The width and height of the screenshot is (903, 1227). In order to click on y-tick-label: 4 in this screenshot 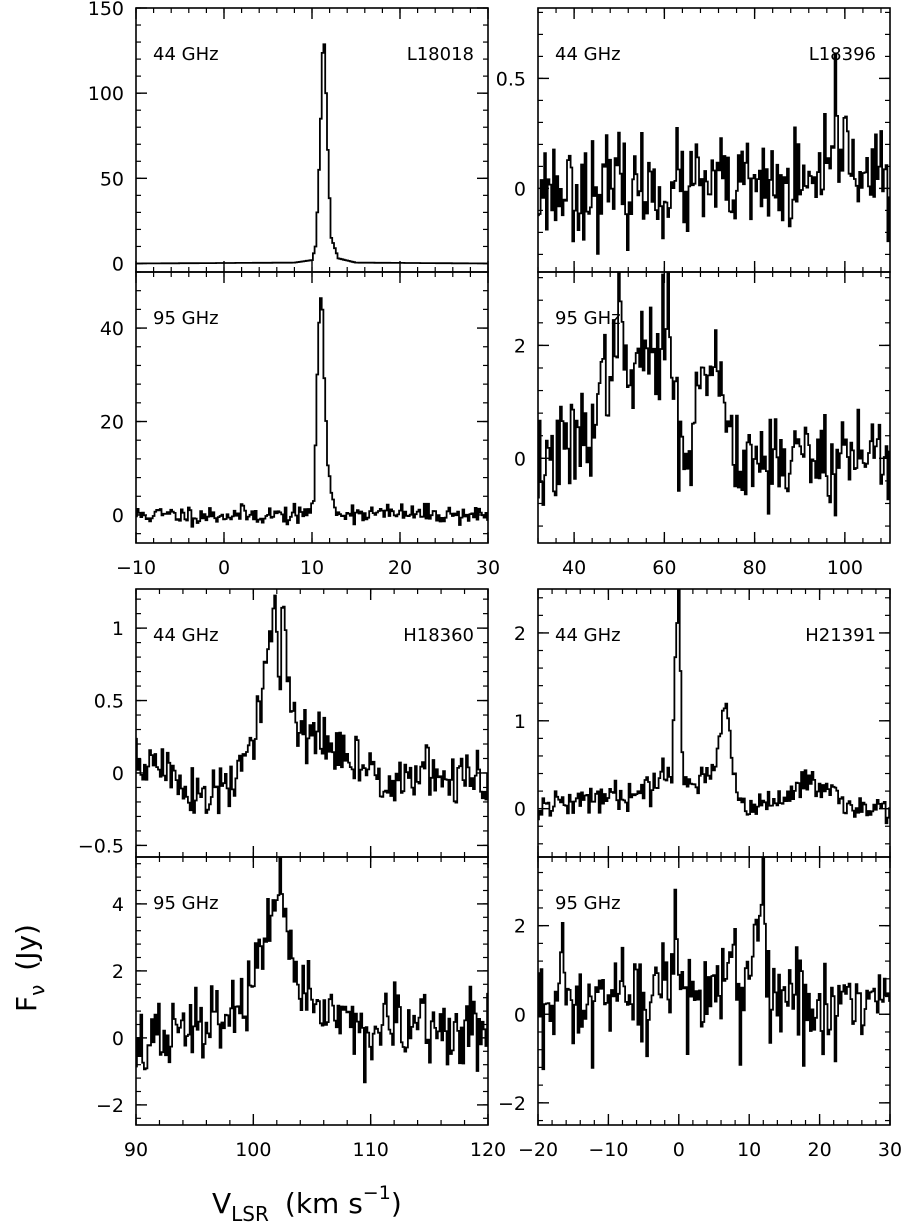, I will do `click(118, 905)`.